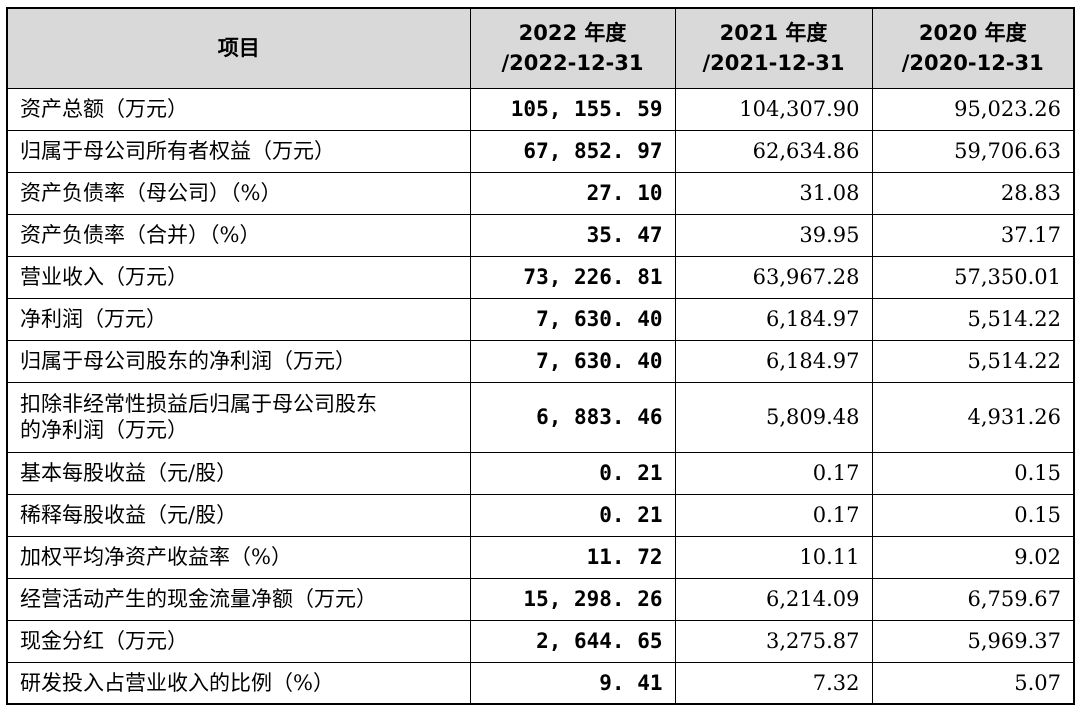 The width and height of the screenshot is (1080, 722). What do you see at coordinates (104, 277) in the screenshot?
I see `row-label-text: 营业收入（万元）` at bounding box center [104, 277].